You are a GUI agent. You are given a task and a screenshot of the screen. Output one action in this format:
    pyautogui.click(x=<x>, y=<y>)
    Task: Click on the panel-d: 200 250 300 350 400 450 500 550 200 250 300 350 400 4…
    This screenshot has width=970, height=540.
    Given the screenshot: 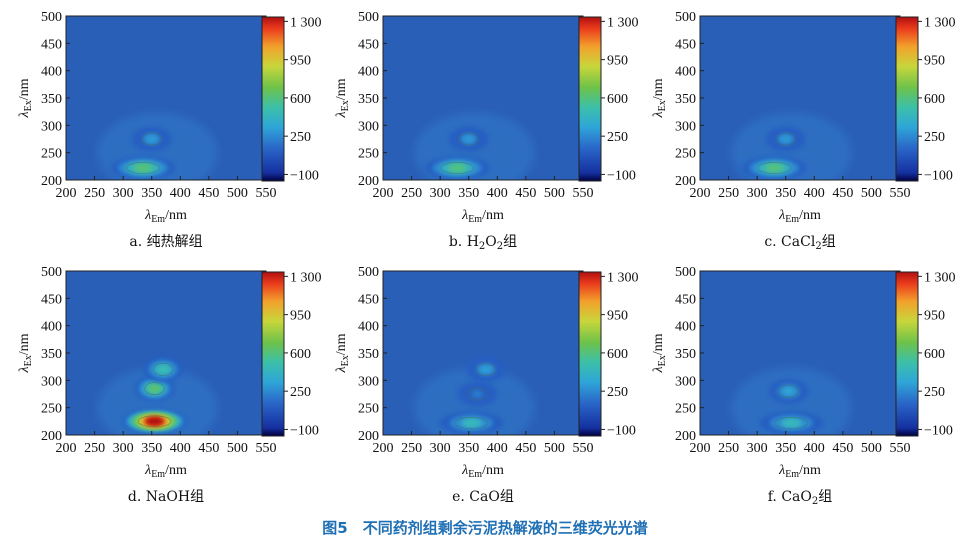 What is the action you would take?
    pyautogui.click(x=169, y=385)
    